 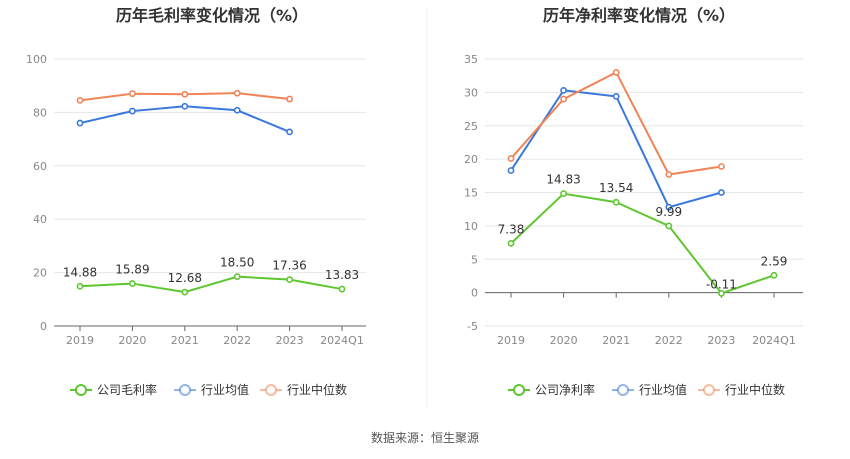 What do you see at coordinates (471, 193) in the screenshot?
I see `y-tick-label: 15` at bounding box center [471, 193].